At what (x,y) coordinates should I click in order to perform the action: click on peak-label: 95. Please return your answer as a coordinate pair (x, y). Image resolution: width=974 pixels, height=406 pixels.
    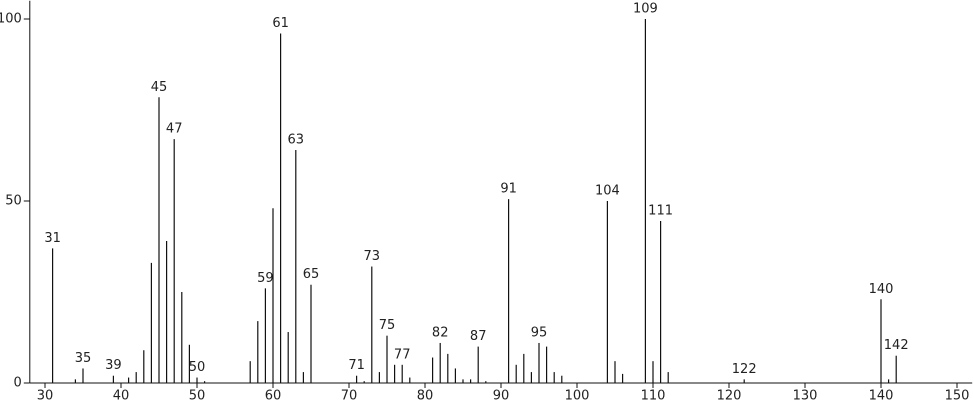
    Looking at the image, I should click on (539, 332).